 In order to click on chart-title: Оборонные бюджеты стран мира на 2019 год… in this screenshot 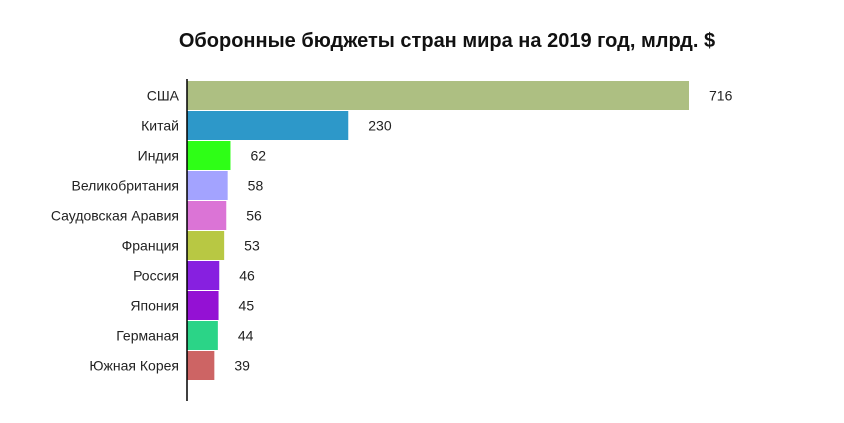, I will do `click(447, 41)`.